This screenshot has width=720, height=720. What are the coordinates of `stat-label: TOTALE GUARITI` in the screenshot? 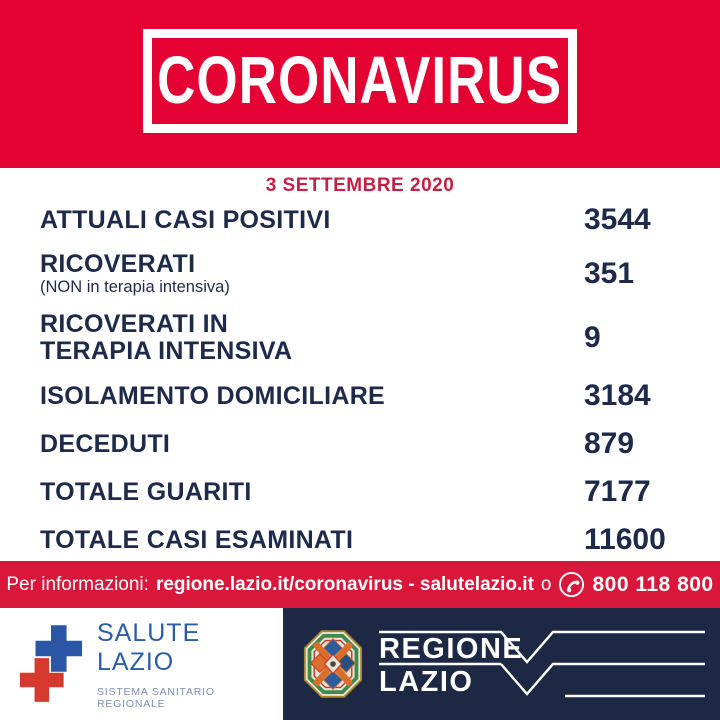 It's located at (146, 491).